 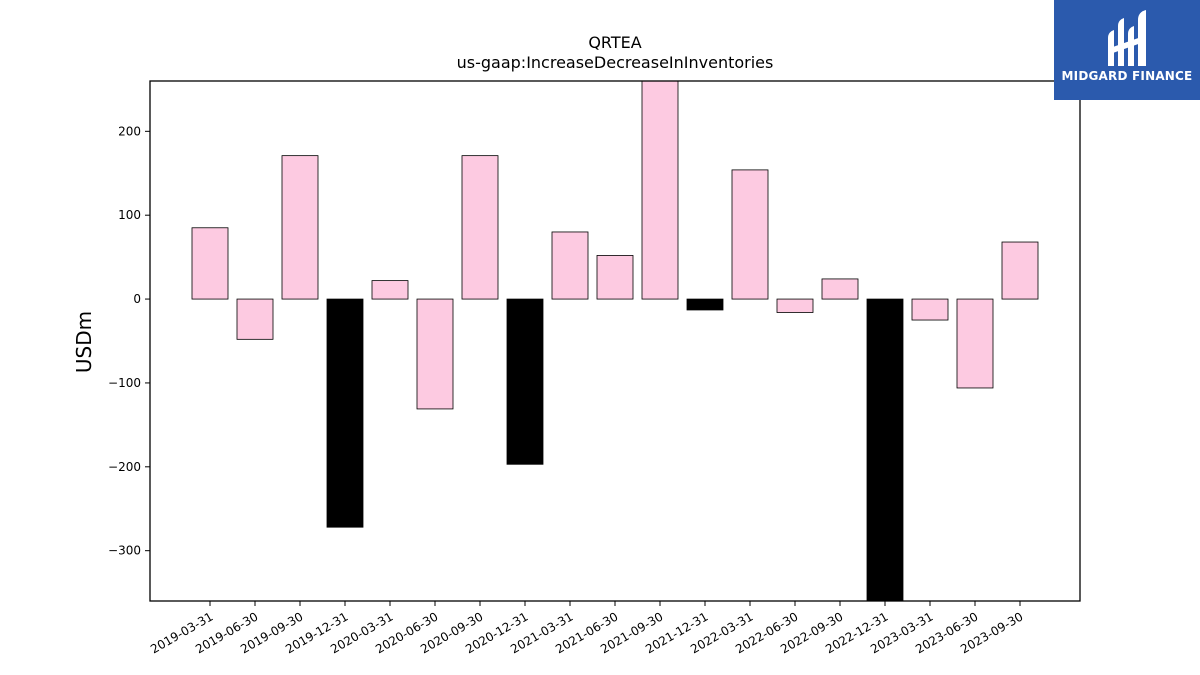 What do you see at coordinates (615, 62) in the screenshot?
I see `chart-subtitle: us-gaap:IncreaseDecreaseInInventories` at bounding box center [615, 62].